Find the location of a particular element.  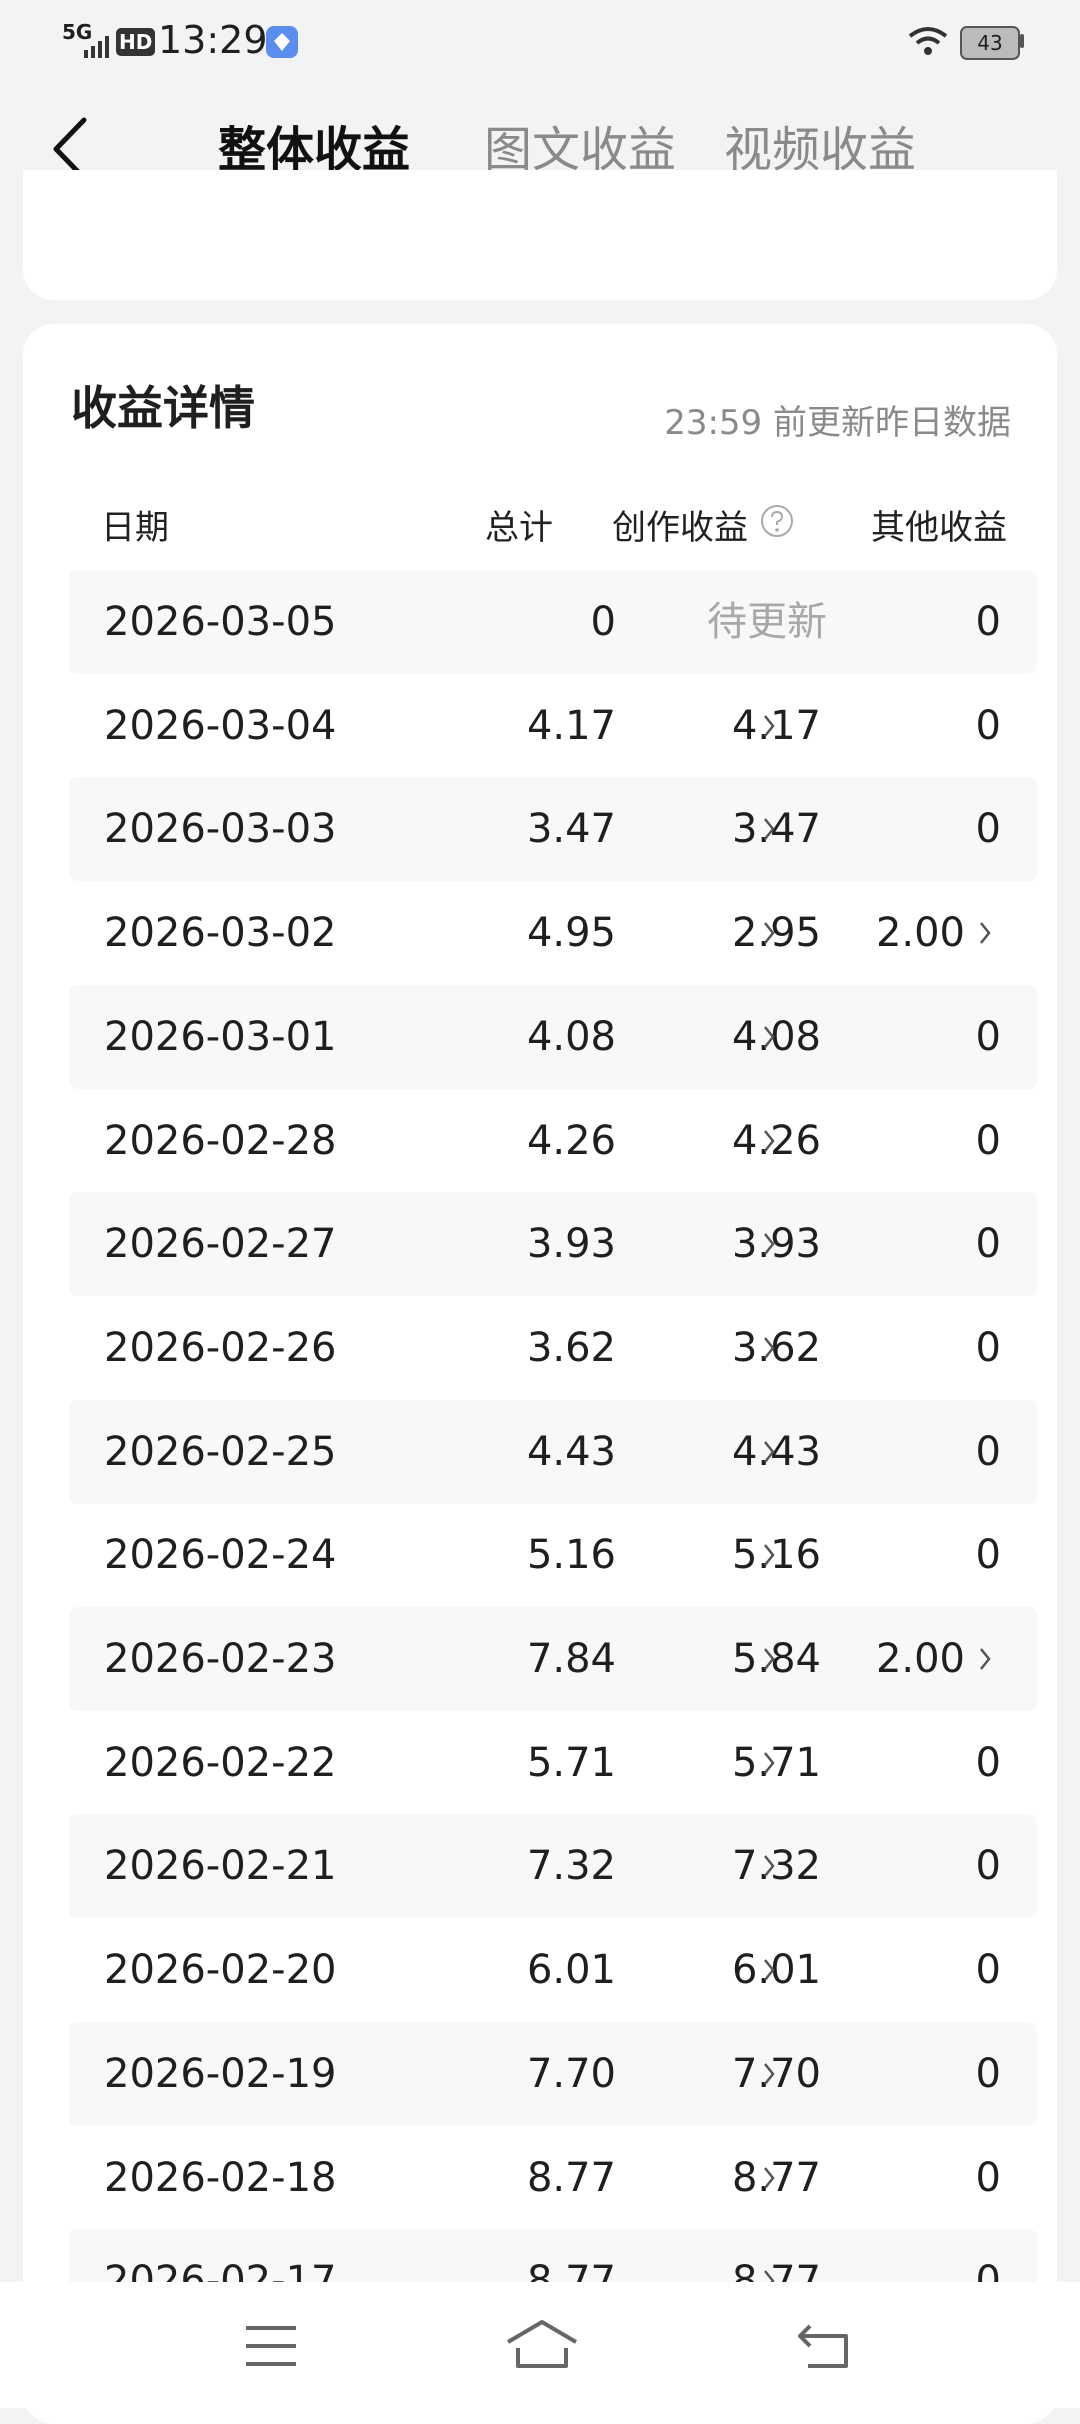

creation-income: 2.95 is located at coordinates (776, 933).